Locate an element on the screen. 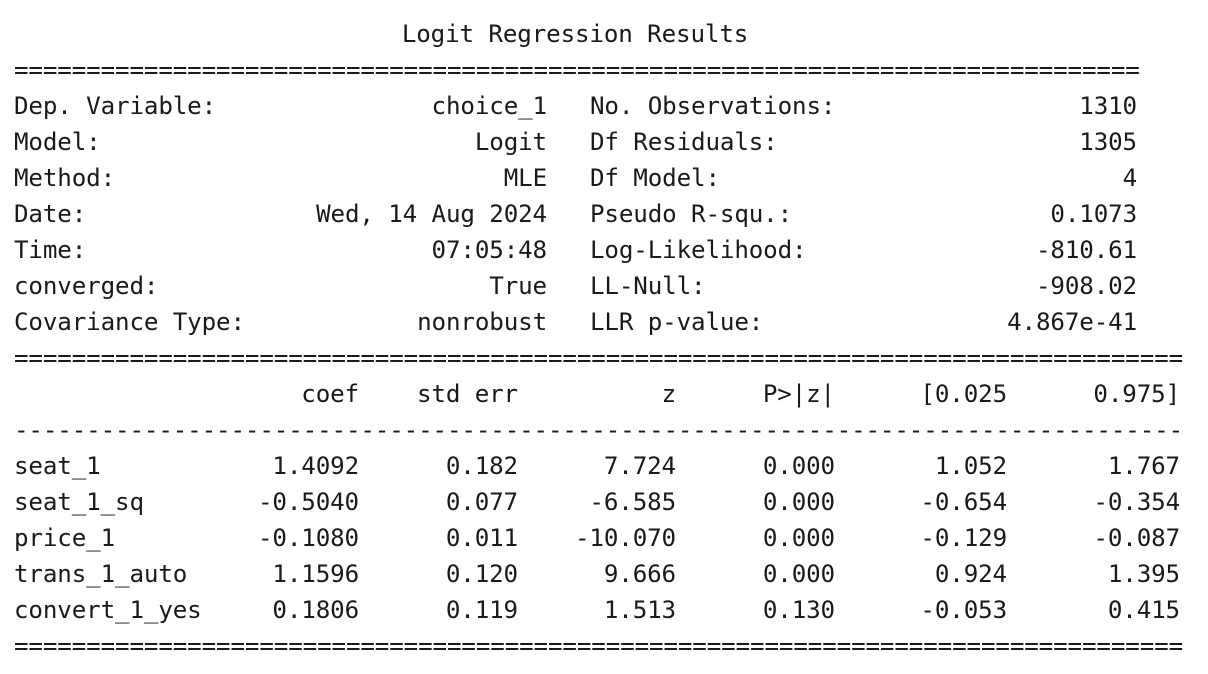  summary-left-label: Model: is located at coordinates (57, 142).